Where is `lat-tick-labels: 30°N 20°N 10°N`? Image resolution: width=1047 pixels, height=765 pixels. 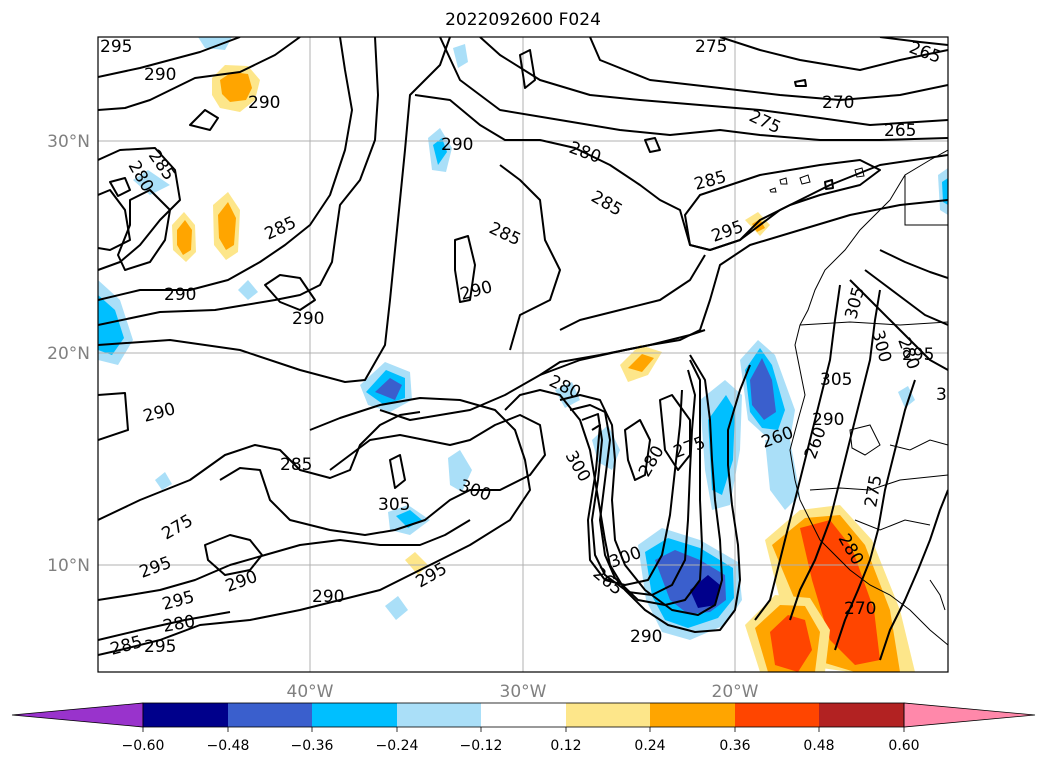 lat-tick-labels: 30°N 20°N 10°N is located at coordinates (68, 354).